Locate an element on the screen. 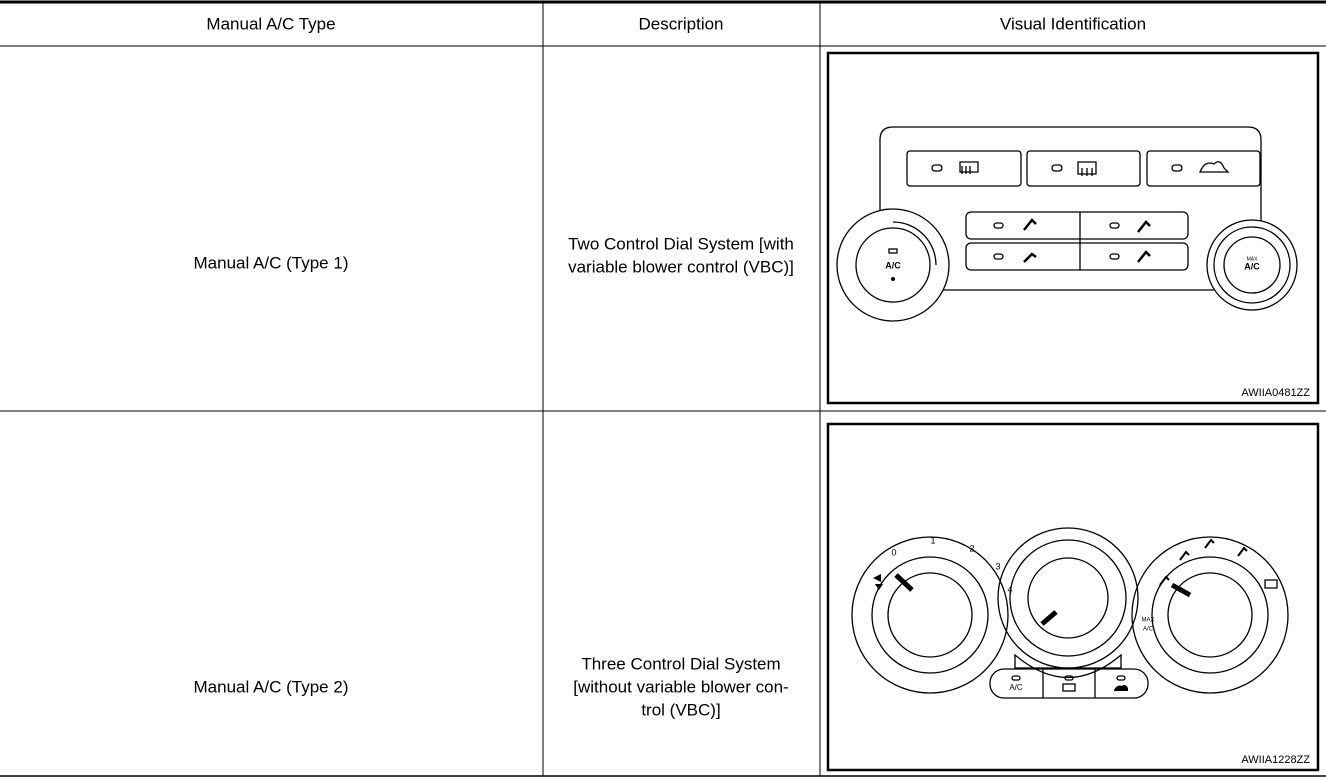 The image size is (1326, 778). description-line: Two Control Dial System [with is located at coordinates (681, 243).